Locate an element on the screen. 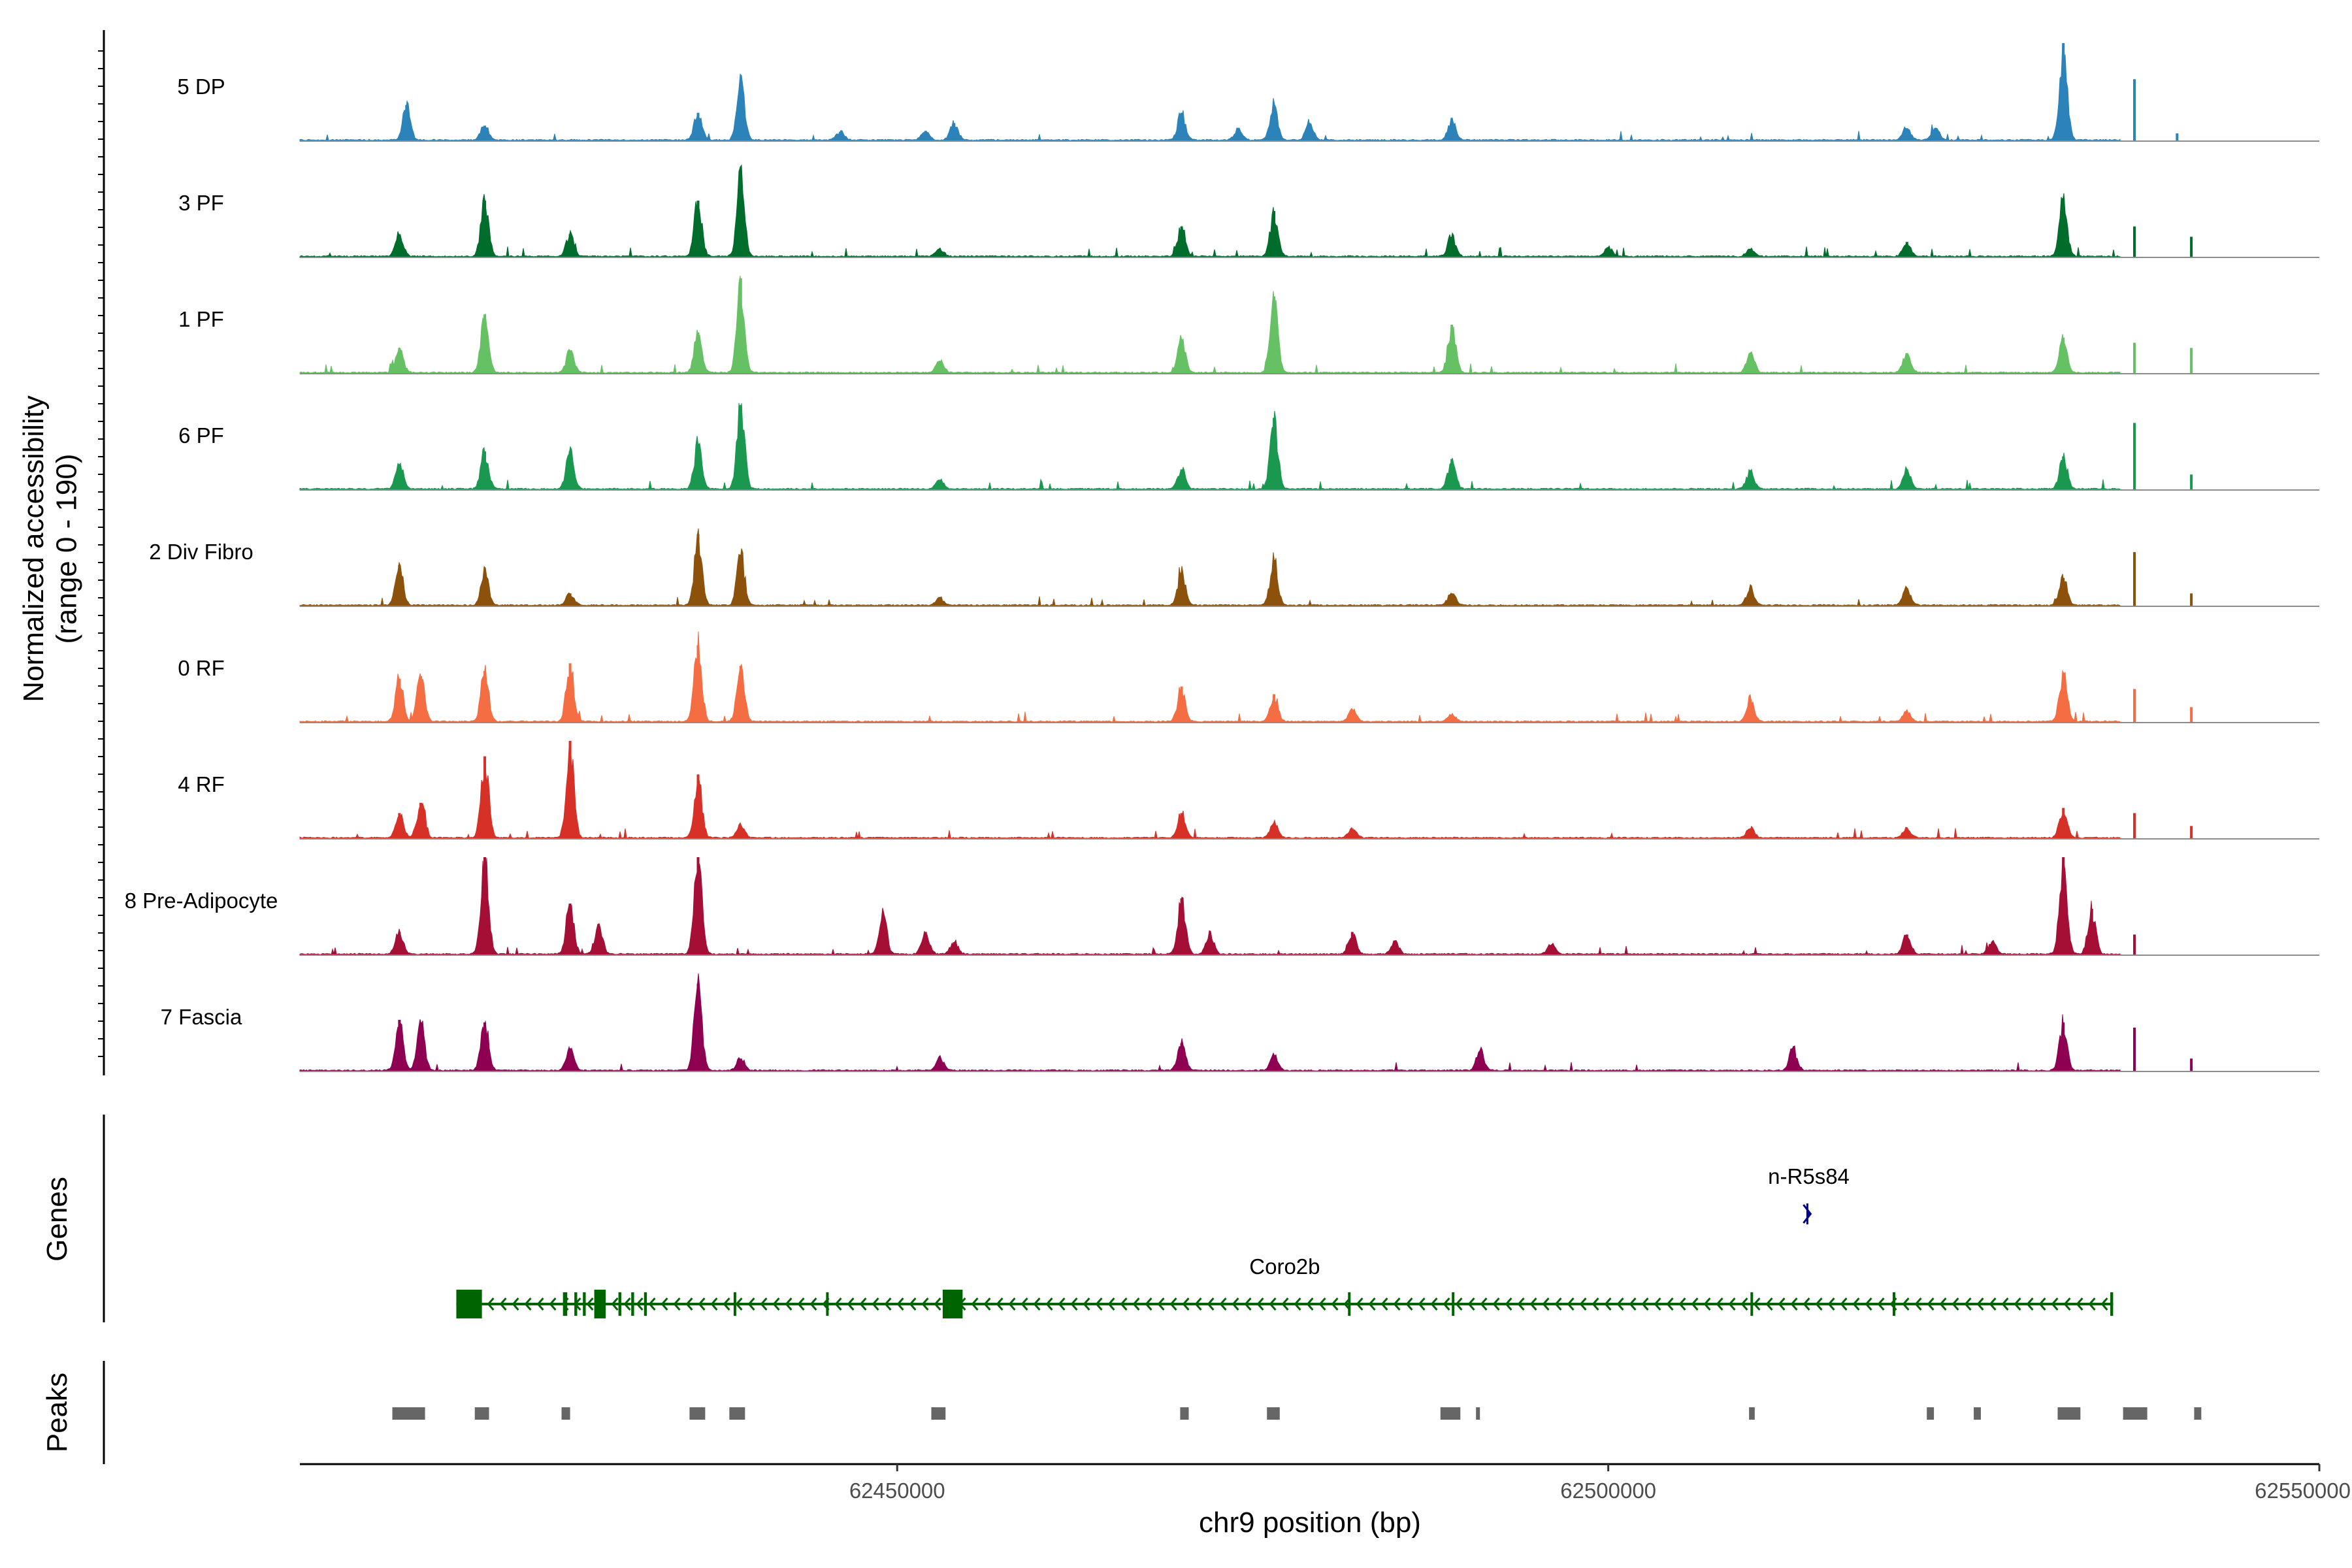 Image resolution: width=2352 pixels, height=1568 pixels. track-label: 1 PF is located at coordinates (201, 319).